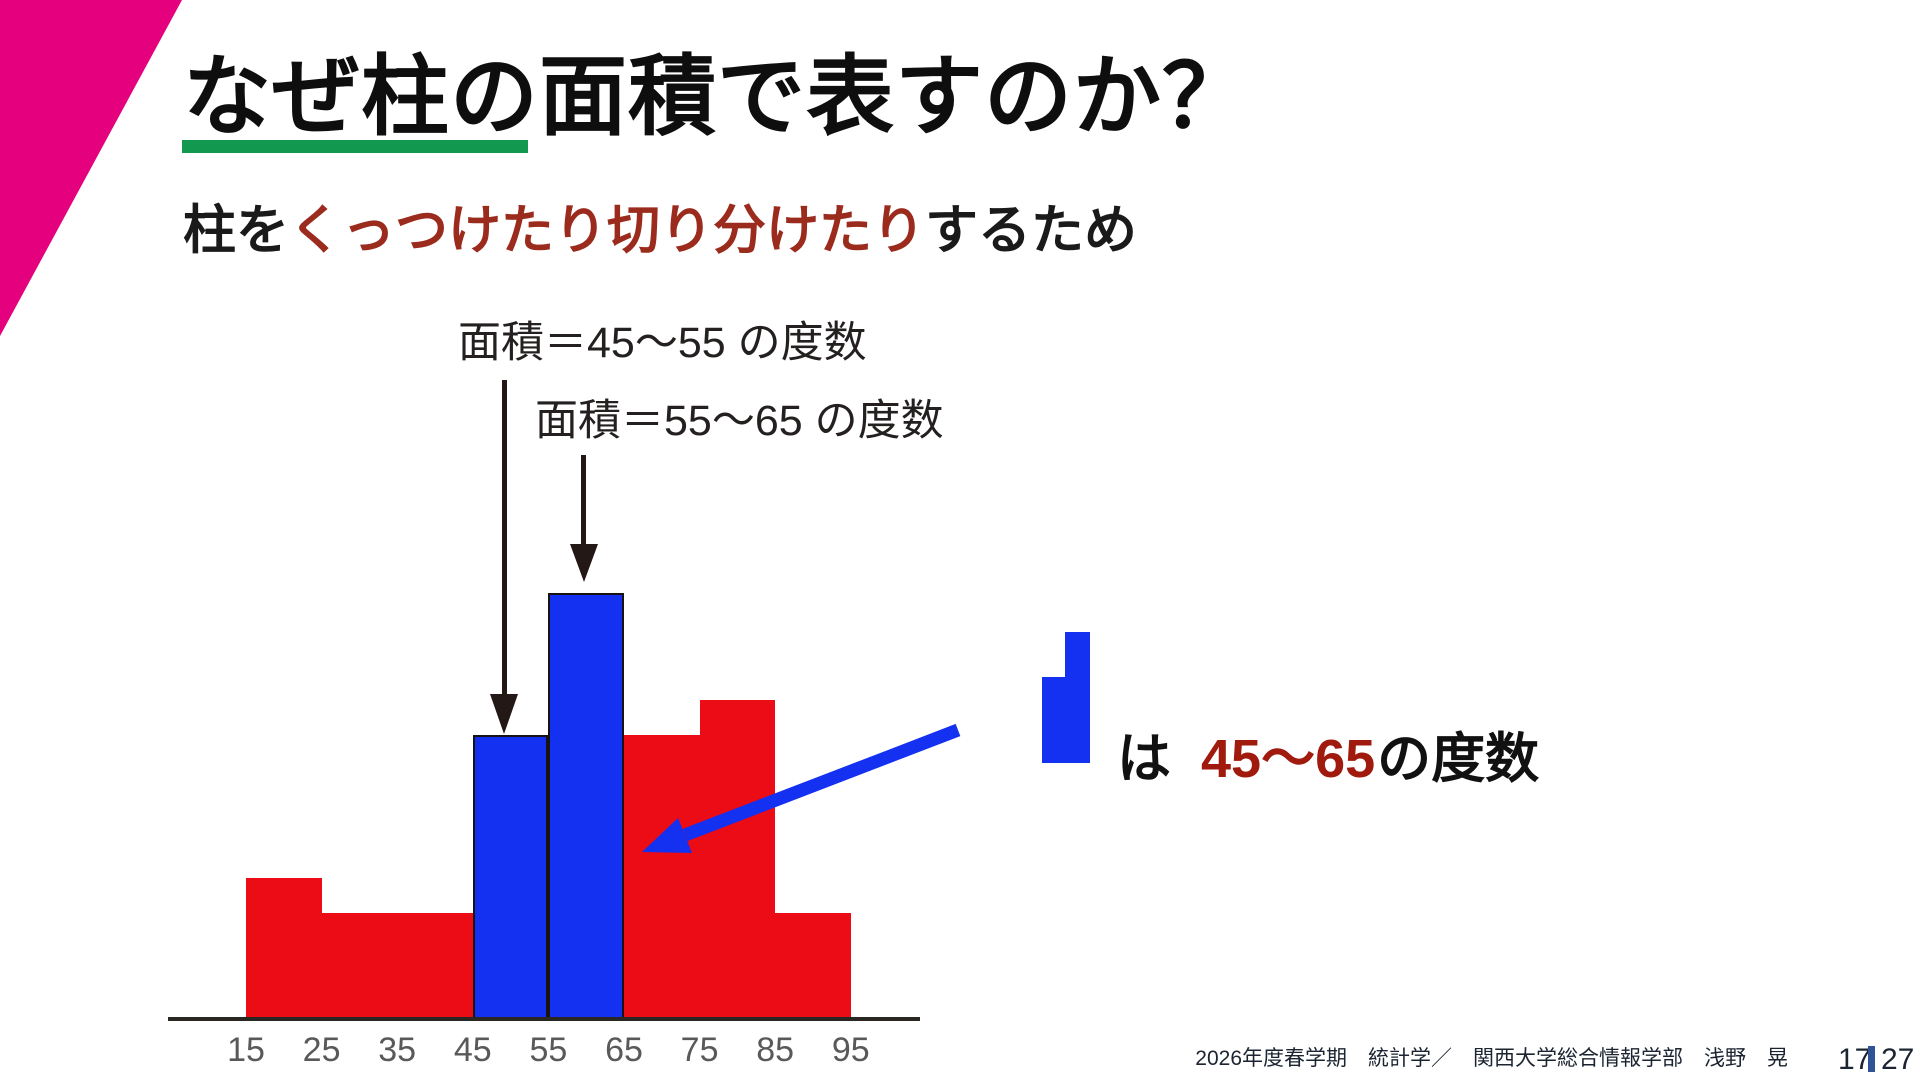 Image resolution: width=1920 pixels, height=1080 pixels. I want to click on legend-caption: は 45～65の度数, so click(1328, 753).